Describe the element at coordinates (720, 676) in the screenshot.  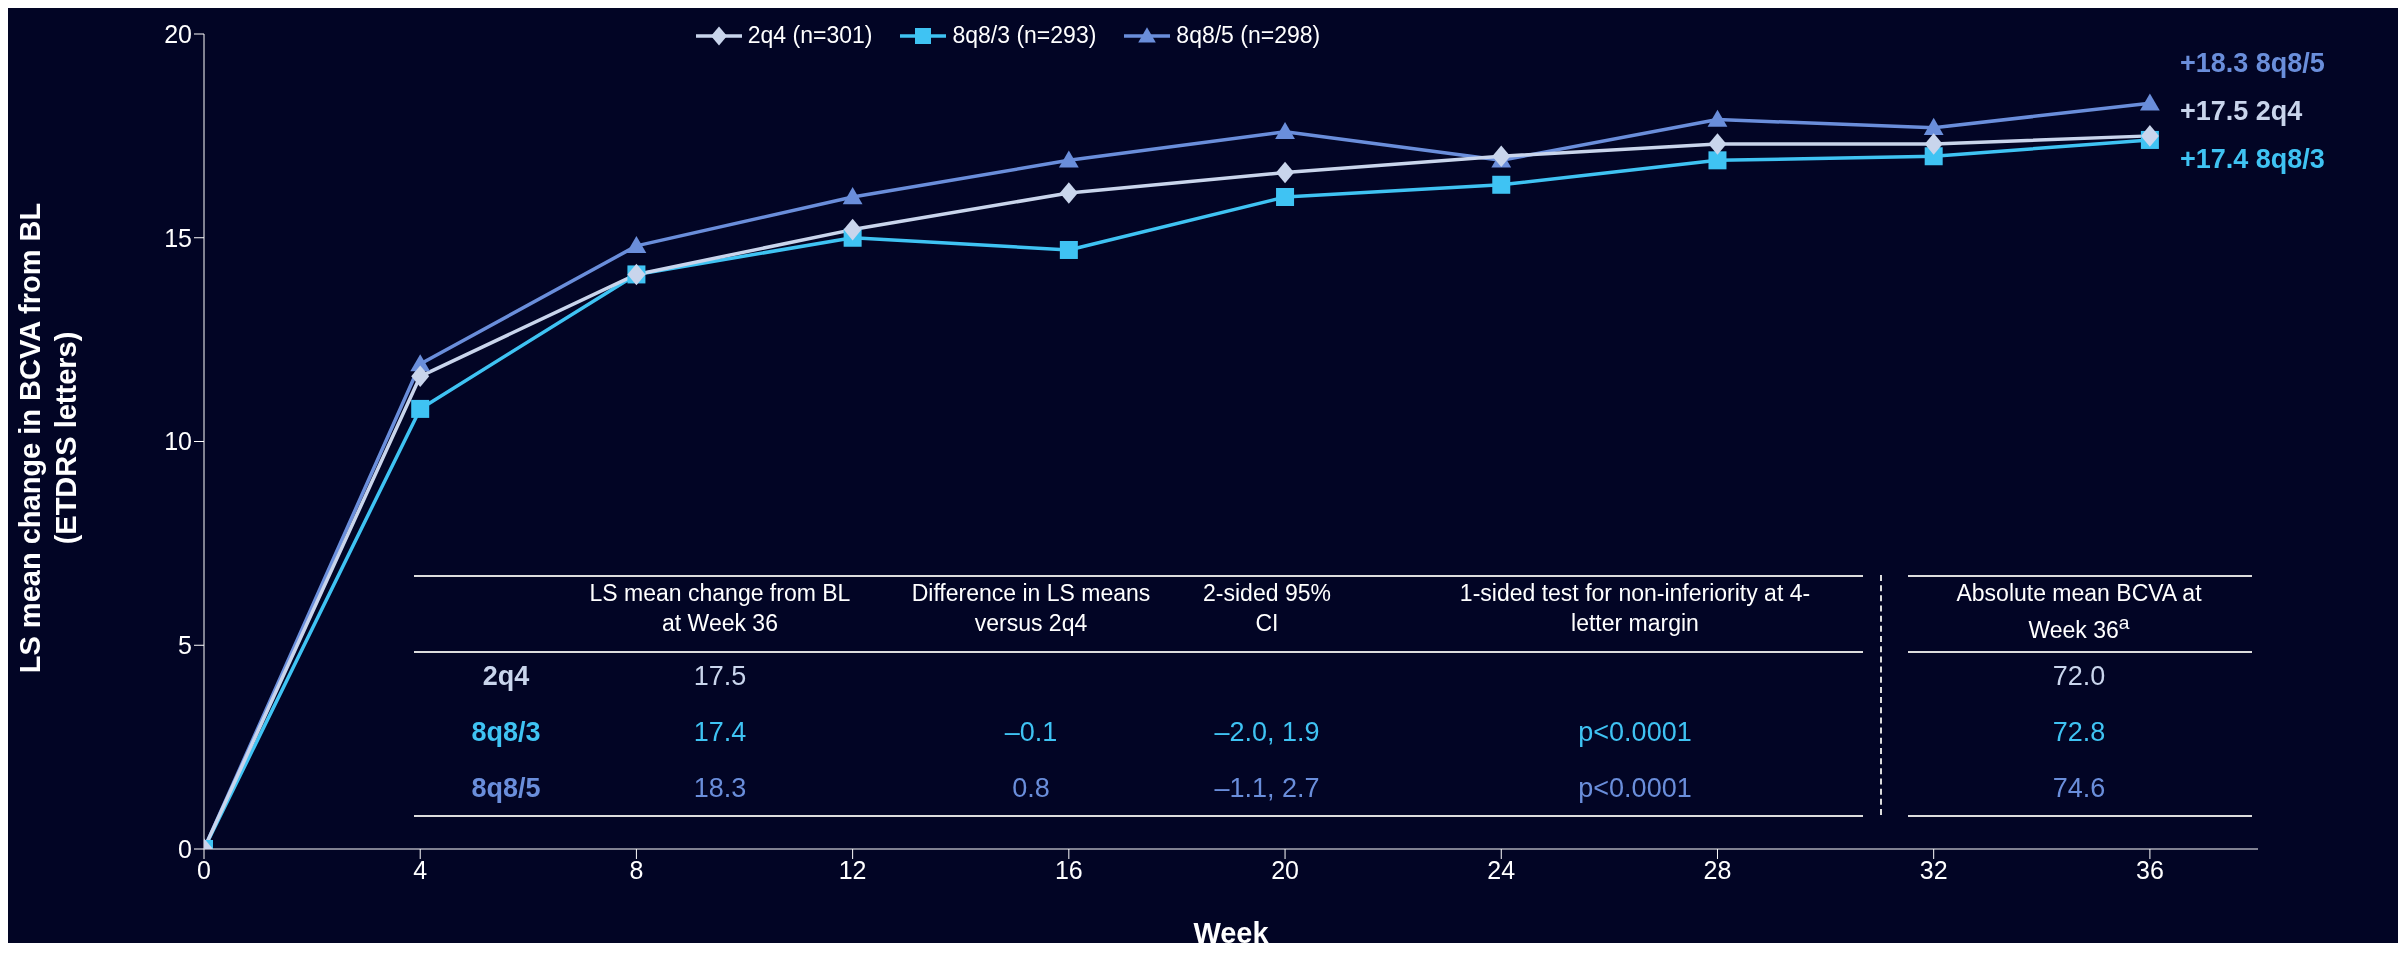
I see `annotation: 17.5` at that location.